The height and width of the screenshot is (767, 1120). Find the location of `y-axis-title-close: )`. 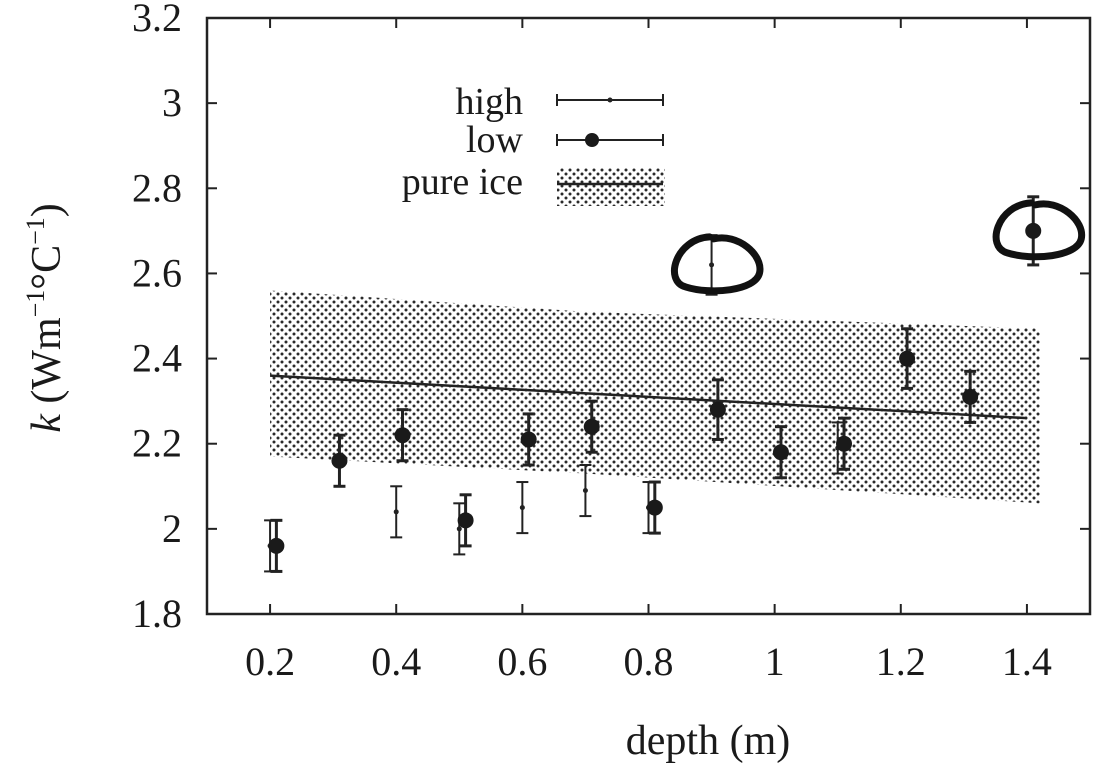

y-axis-title-close: ) is located at coordinates (47, 210).